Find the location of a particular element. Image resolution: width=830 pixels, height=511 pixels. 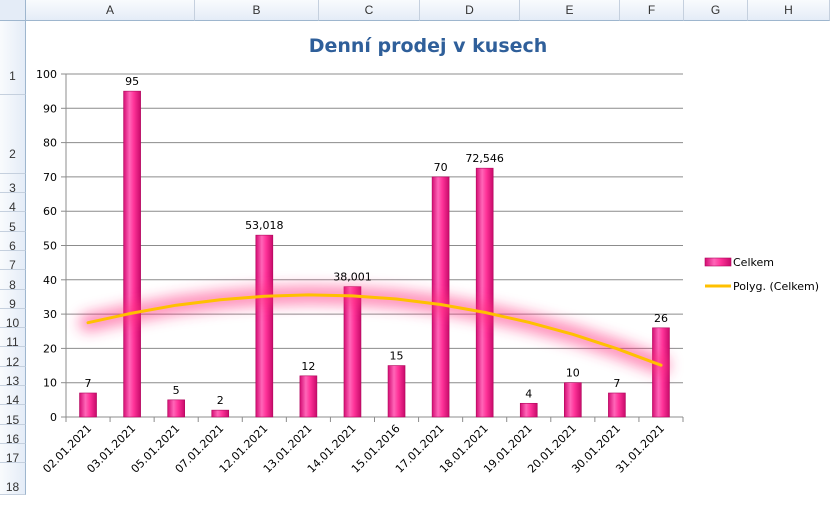

y-tick-label: 40 is located at coordinates (50, 280).